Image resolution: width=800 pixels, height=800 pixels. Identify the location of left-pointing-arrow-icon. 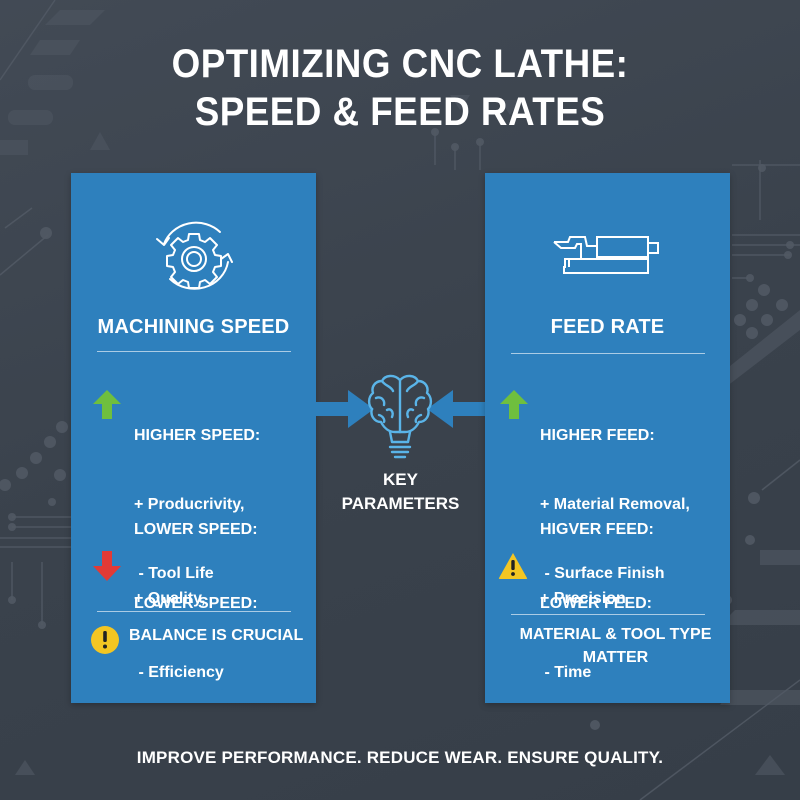
(456, 409).